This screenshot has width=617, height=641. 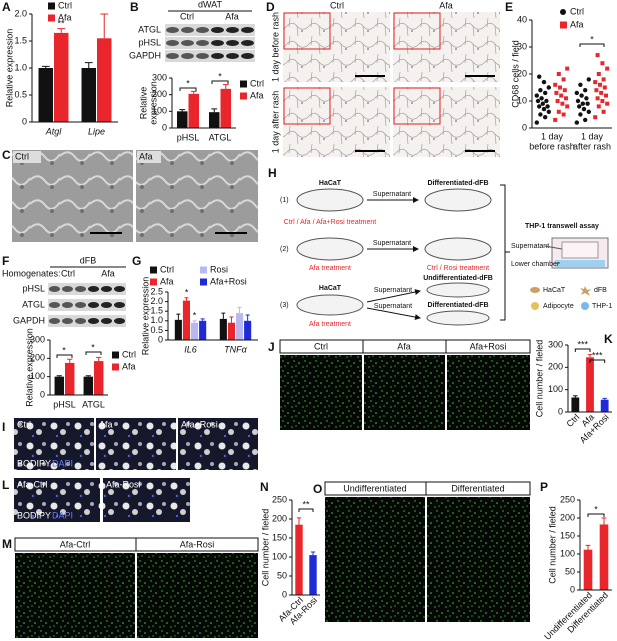 I want to click on y-tick-label: 0.5, so click(x=20, y=94).